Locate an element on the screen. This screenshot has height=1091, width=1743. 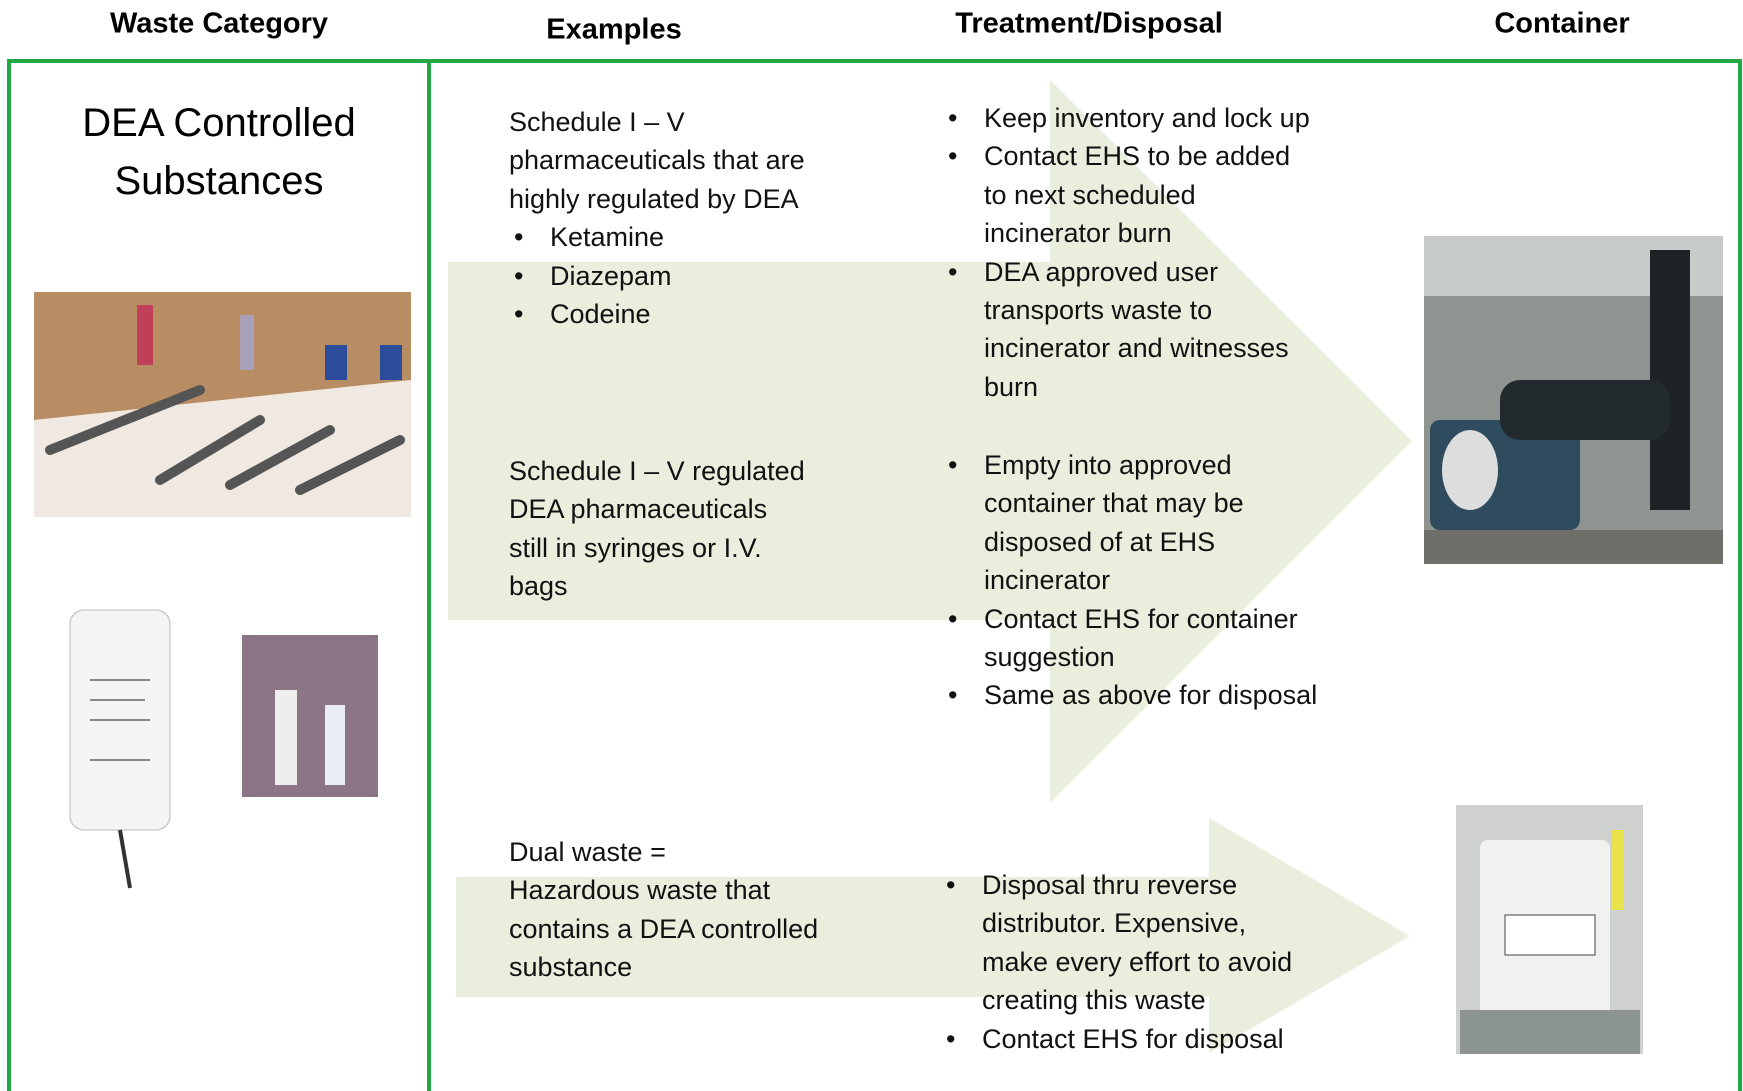
treatment-line: Keep inventory and lock up is located at coordinates (1147, 118).